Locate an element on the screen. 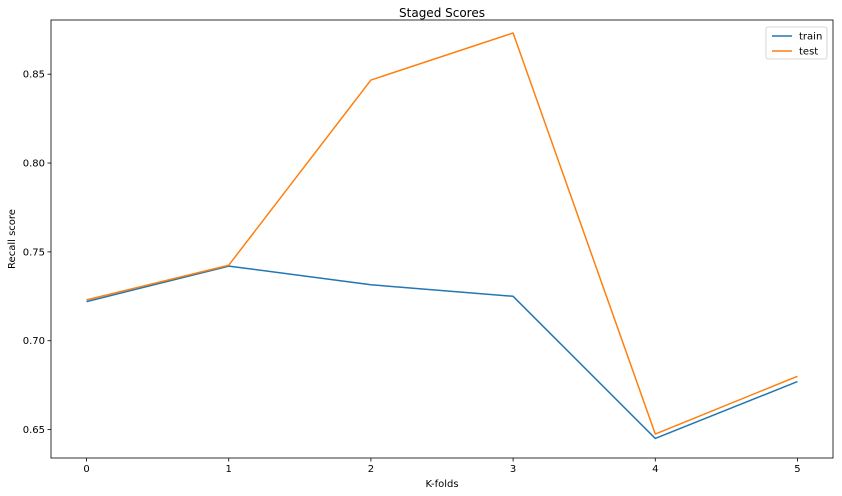 This screenshot has width=842, height=496. legend-label-train: train is located at coordinates (810, 37).